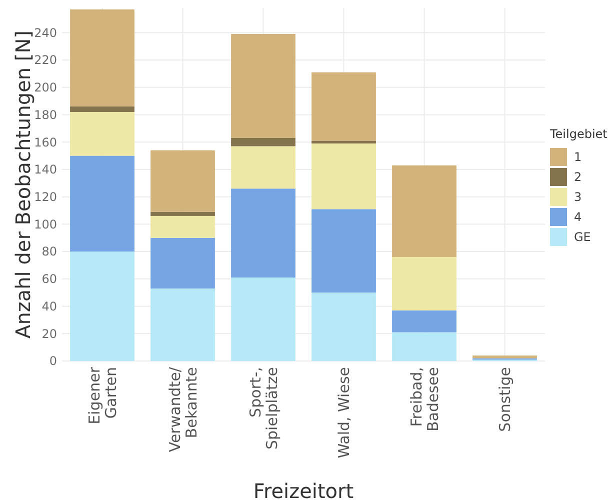 Image resolution: width=613 pixels, height=504 pixels. What do you see at coordinates (45, 115) in the screenshot?
I see `y-tick-label: 180` at bounding box center [45, 115].